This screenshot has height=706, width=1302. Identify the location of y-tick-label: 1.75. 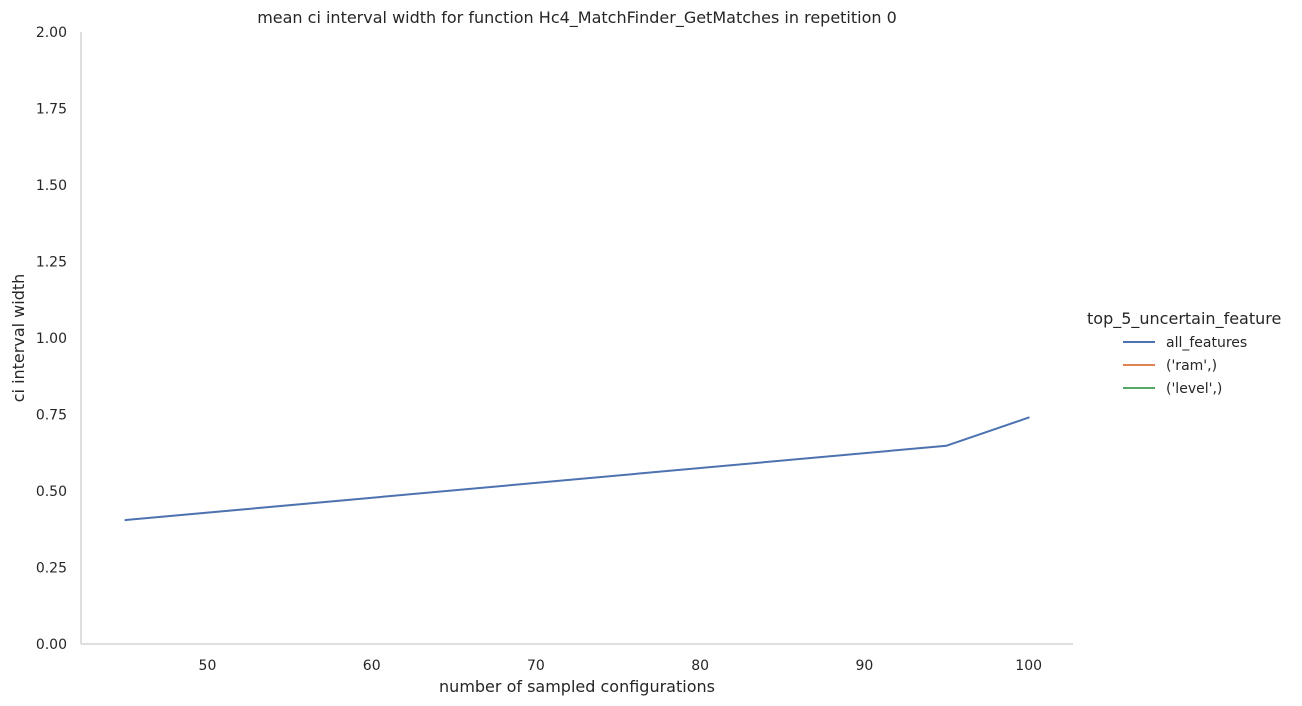
(51, 110).